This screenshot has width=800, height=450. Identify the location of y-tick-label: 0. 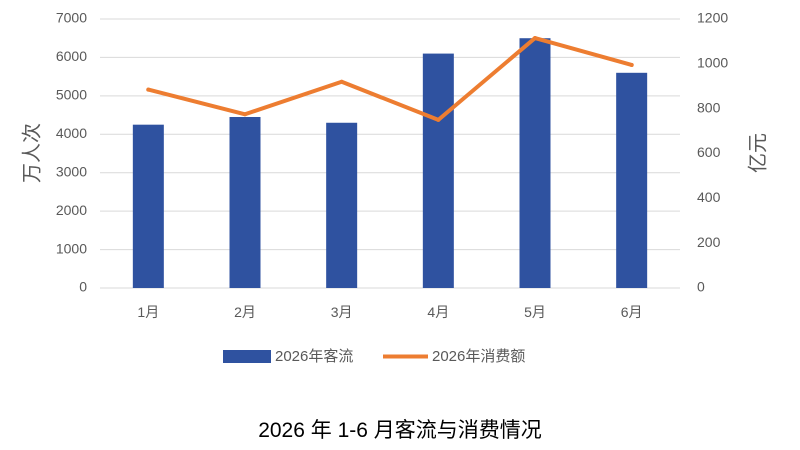
(83, 287).